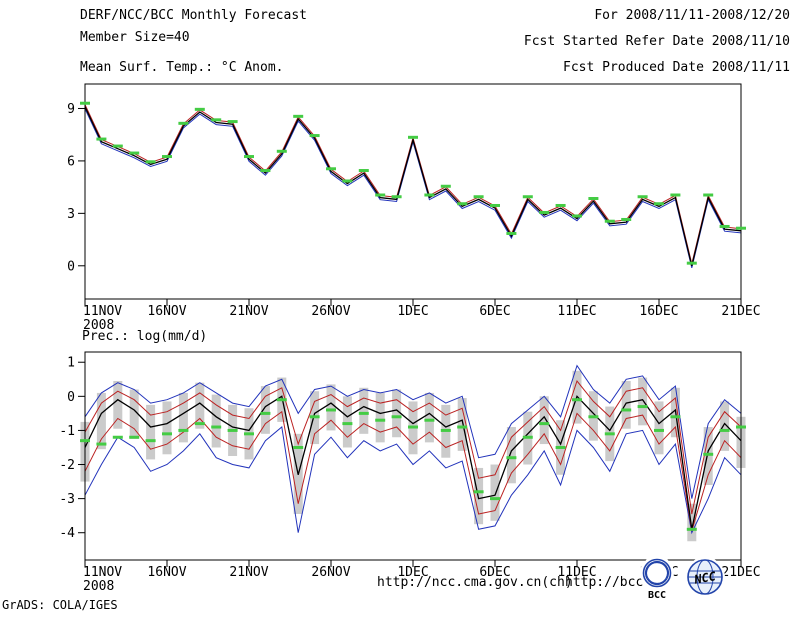 This screenshot has height=618, width=800. I want to click on svg-text: NCC, so click(705, 578).